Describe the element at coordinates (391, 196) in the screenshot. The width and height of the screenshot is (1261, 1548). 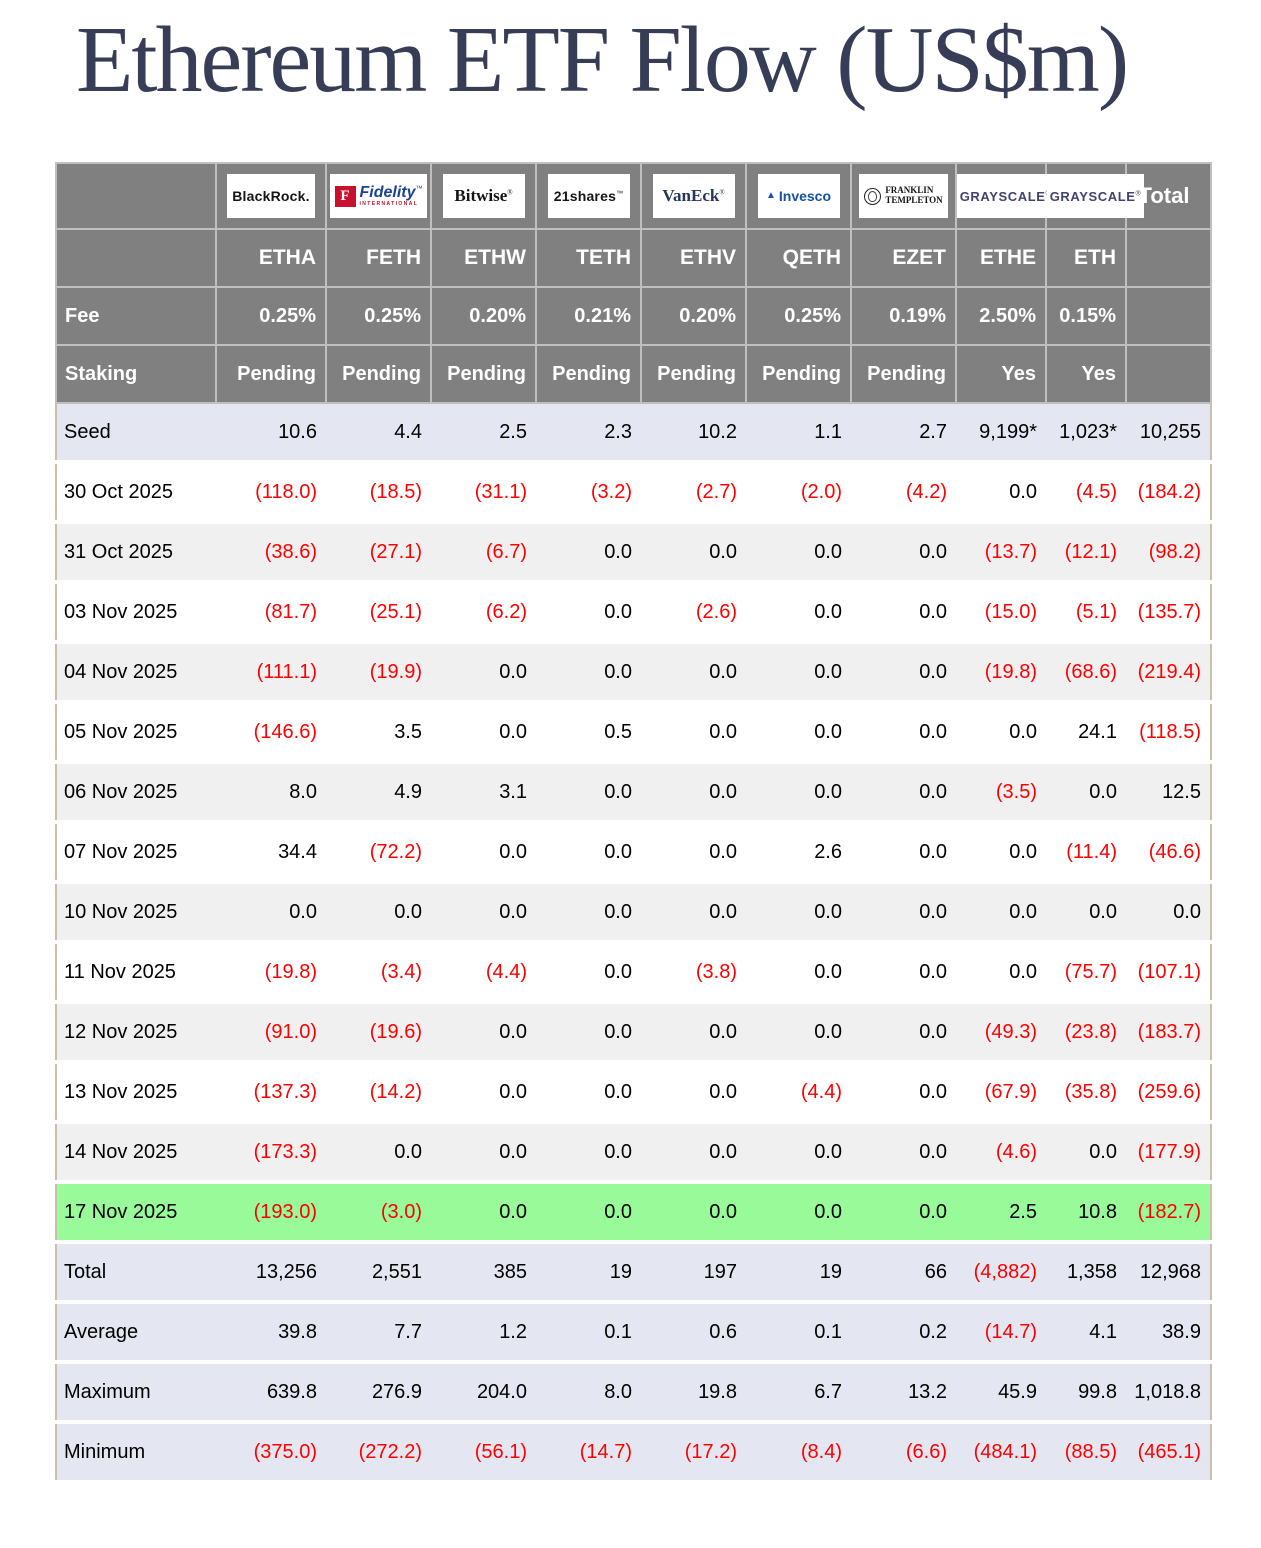
I see `fidelity-text-col: Fidelity™ INTERNATIONAL` at that location.